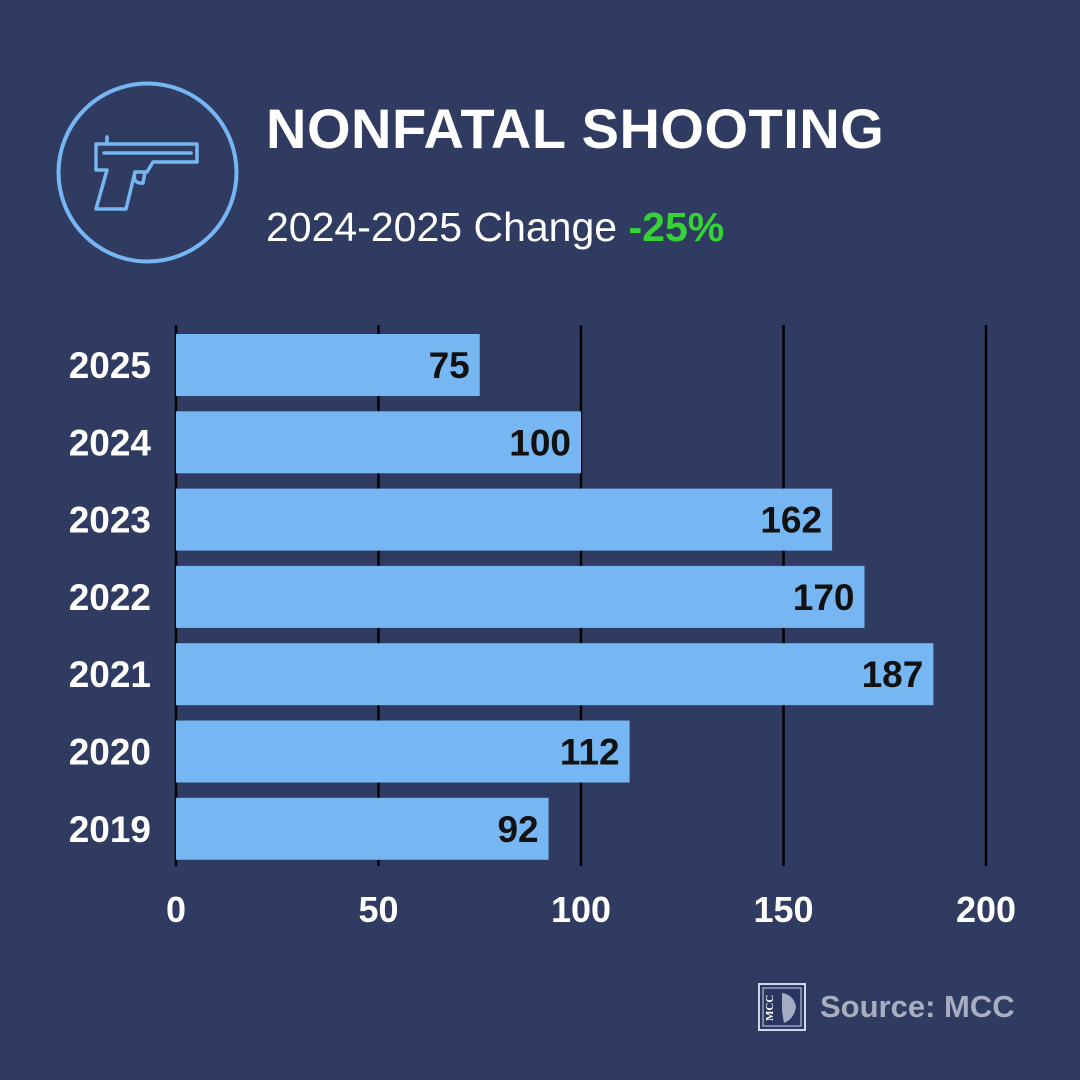  I want to click on x-tick-label: 100, so click(581, 909).